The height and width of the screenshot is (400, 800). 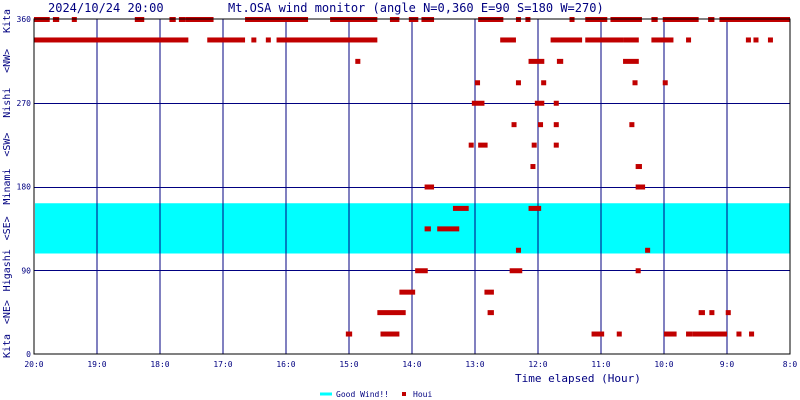 What do you see at coordinates (7, 61) in the screenshot?
I see `direction-label: <NW>` at bounding box center [7, 61].